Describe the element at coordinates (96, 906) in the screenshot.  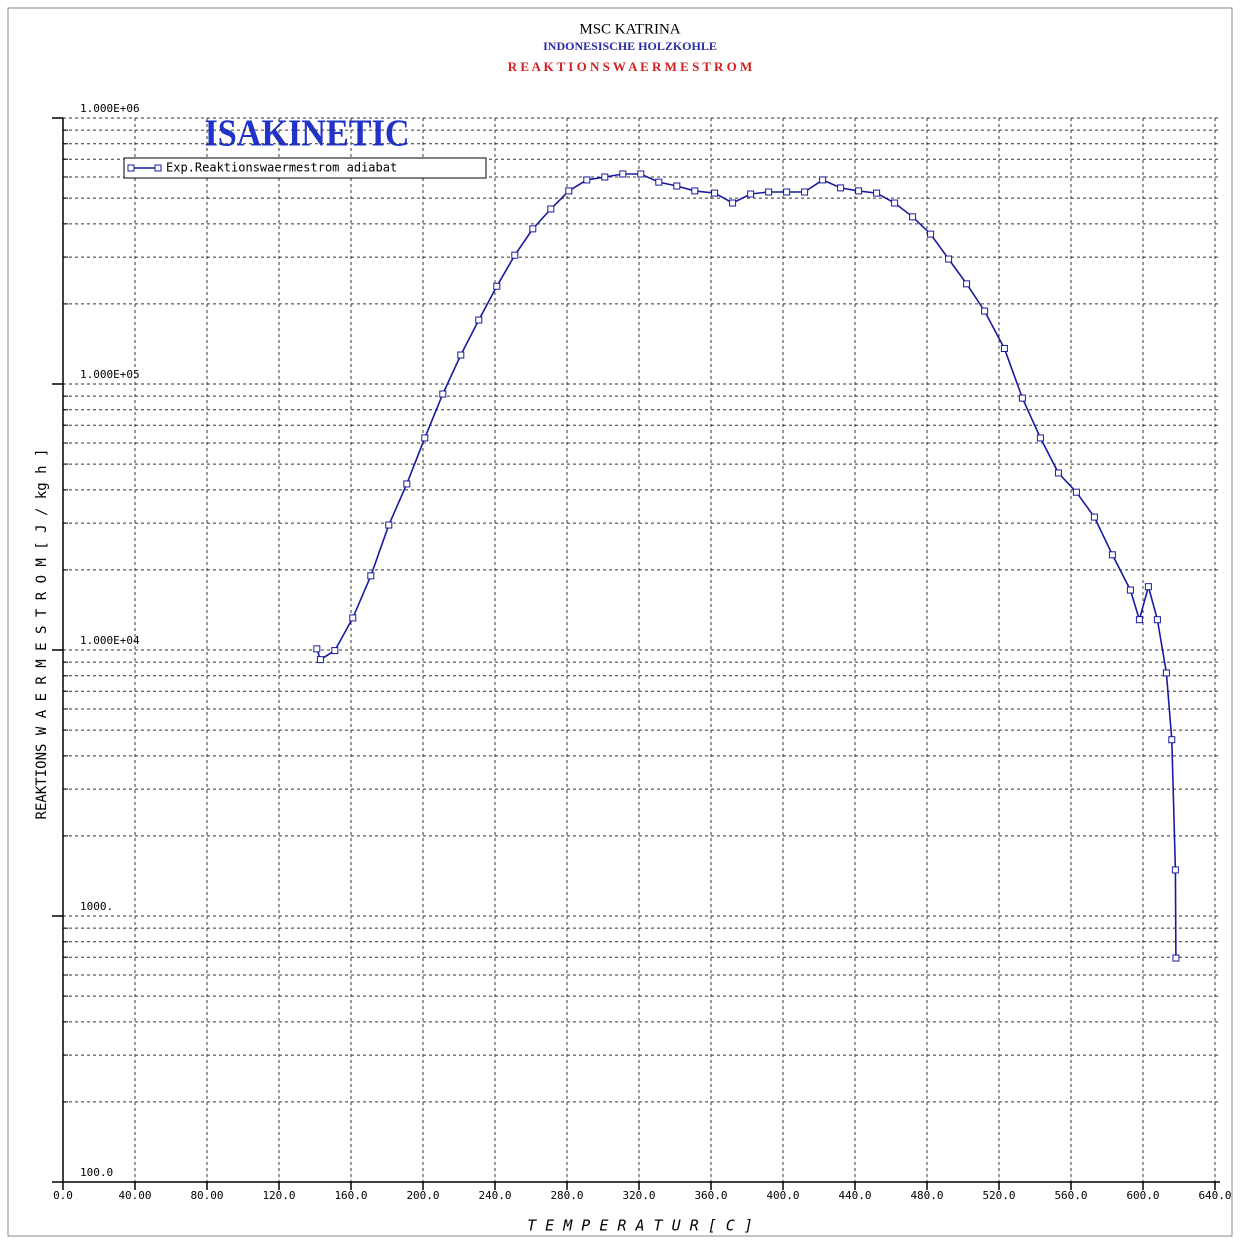
I see `y-tick-label: 1000.` at that location.